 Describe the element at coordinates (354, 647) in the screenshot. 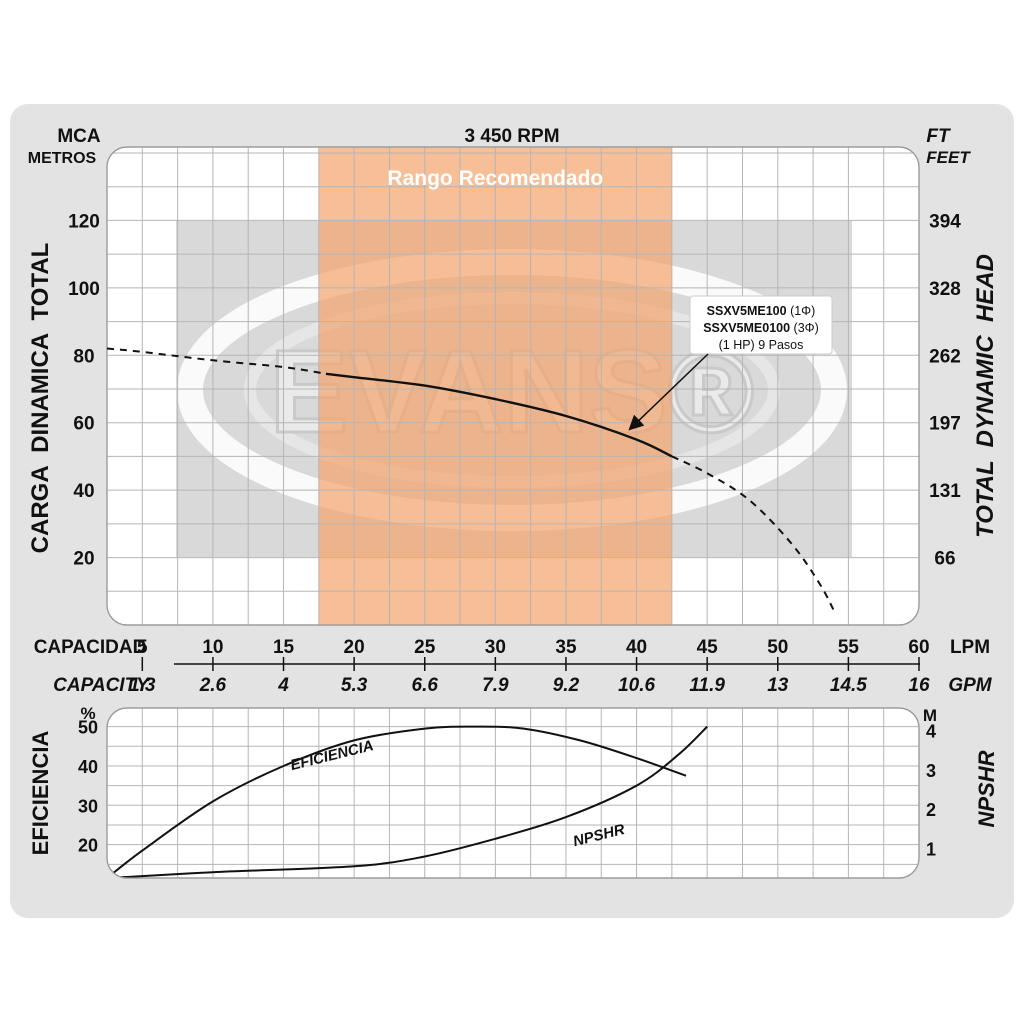

I see `lpm-tick-label: 20` at that location.